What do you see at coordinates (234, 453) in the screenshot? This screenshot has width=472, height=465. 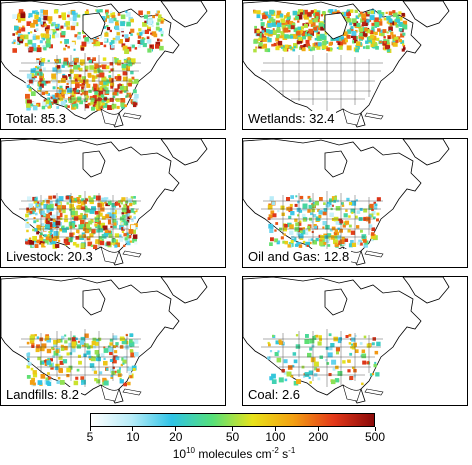 I see `colorbar-unit-label: 1010 molecules cm-2 s-1` at bounding box center [234, 453].